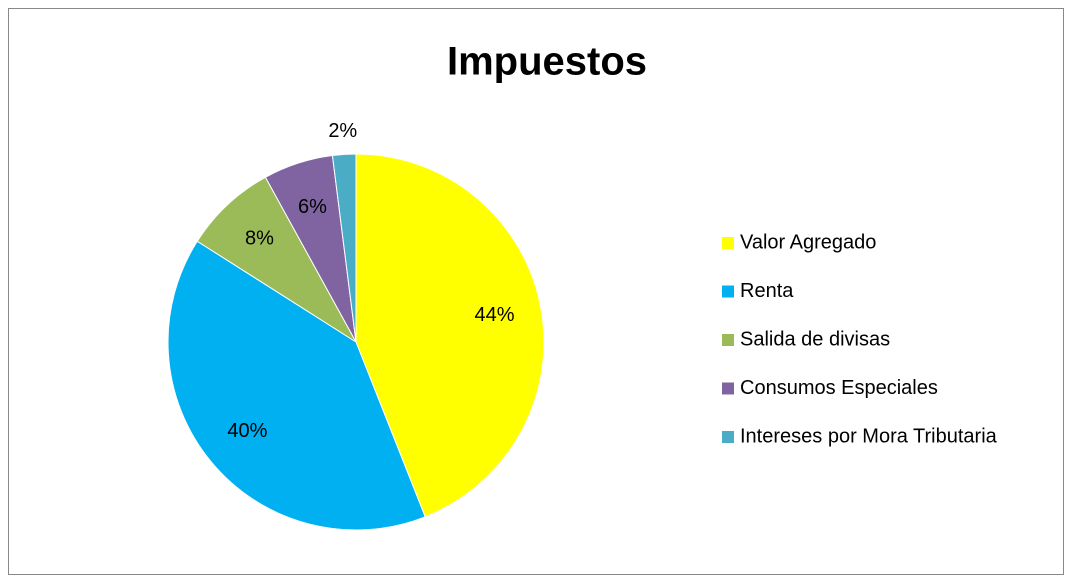 The height and width of the screenshot is (583, 1073). What do you see at coordinates (247, 431) in the screenshot?
I see `data-label: 40%` at bounding box center [247, 431].